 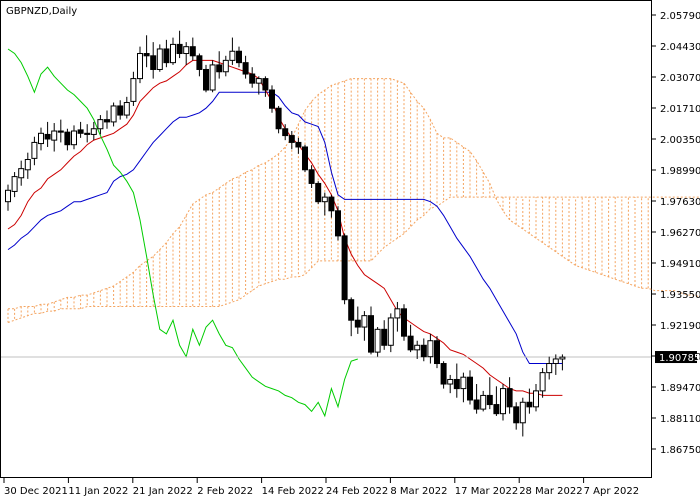 I want to click on current-price-label: 1.90785, so click(x=679, y=358).